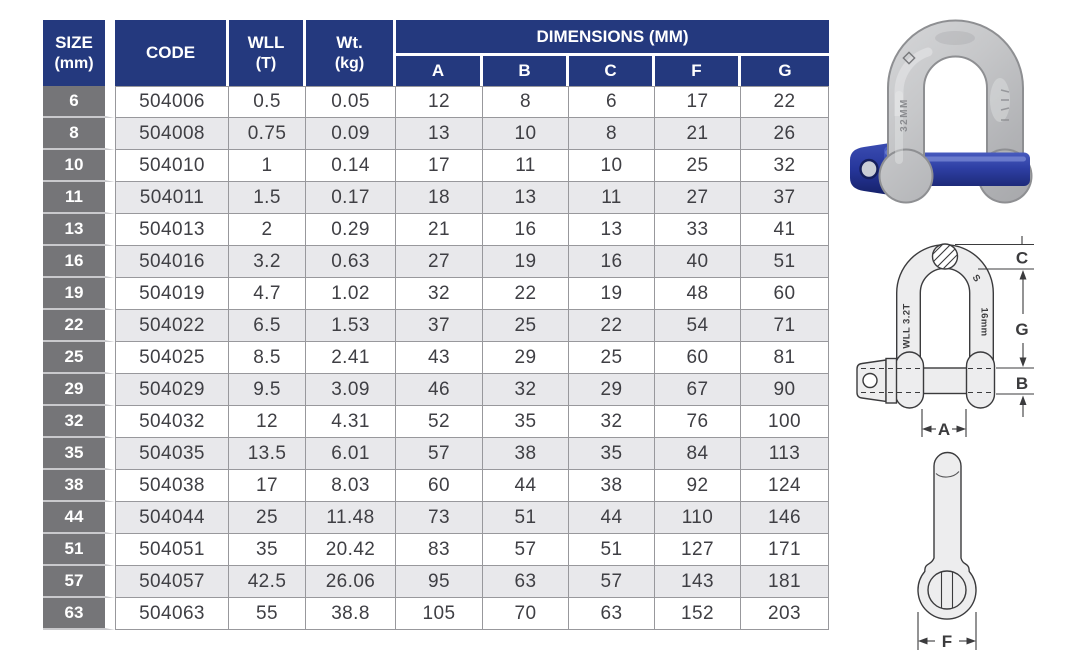 The width and height of the screenshot is (1077, 670). What do you see at coordinates (526, 134) in the screenshot?
I see `b-cell: 10` at bounding box center [526, 134].